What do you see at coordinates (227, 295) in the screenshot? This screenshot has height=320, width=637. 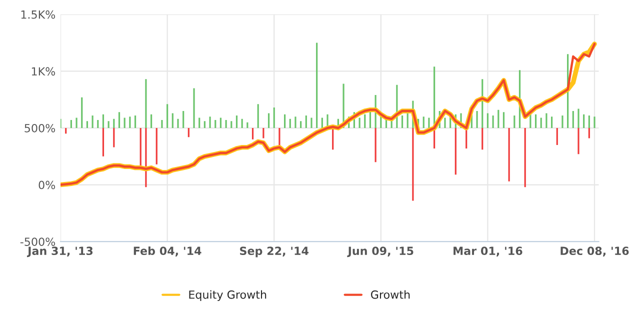 I see `legend-label: Equity Growth` at bounding box center [227, 295].